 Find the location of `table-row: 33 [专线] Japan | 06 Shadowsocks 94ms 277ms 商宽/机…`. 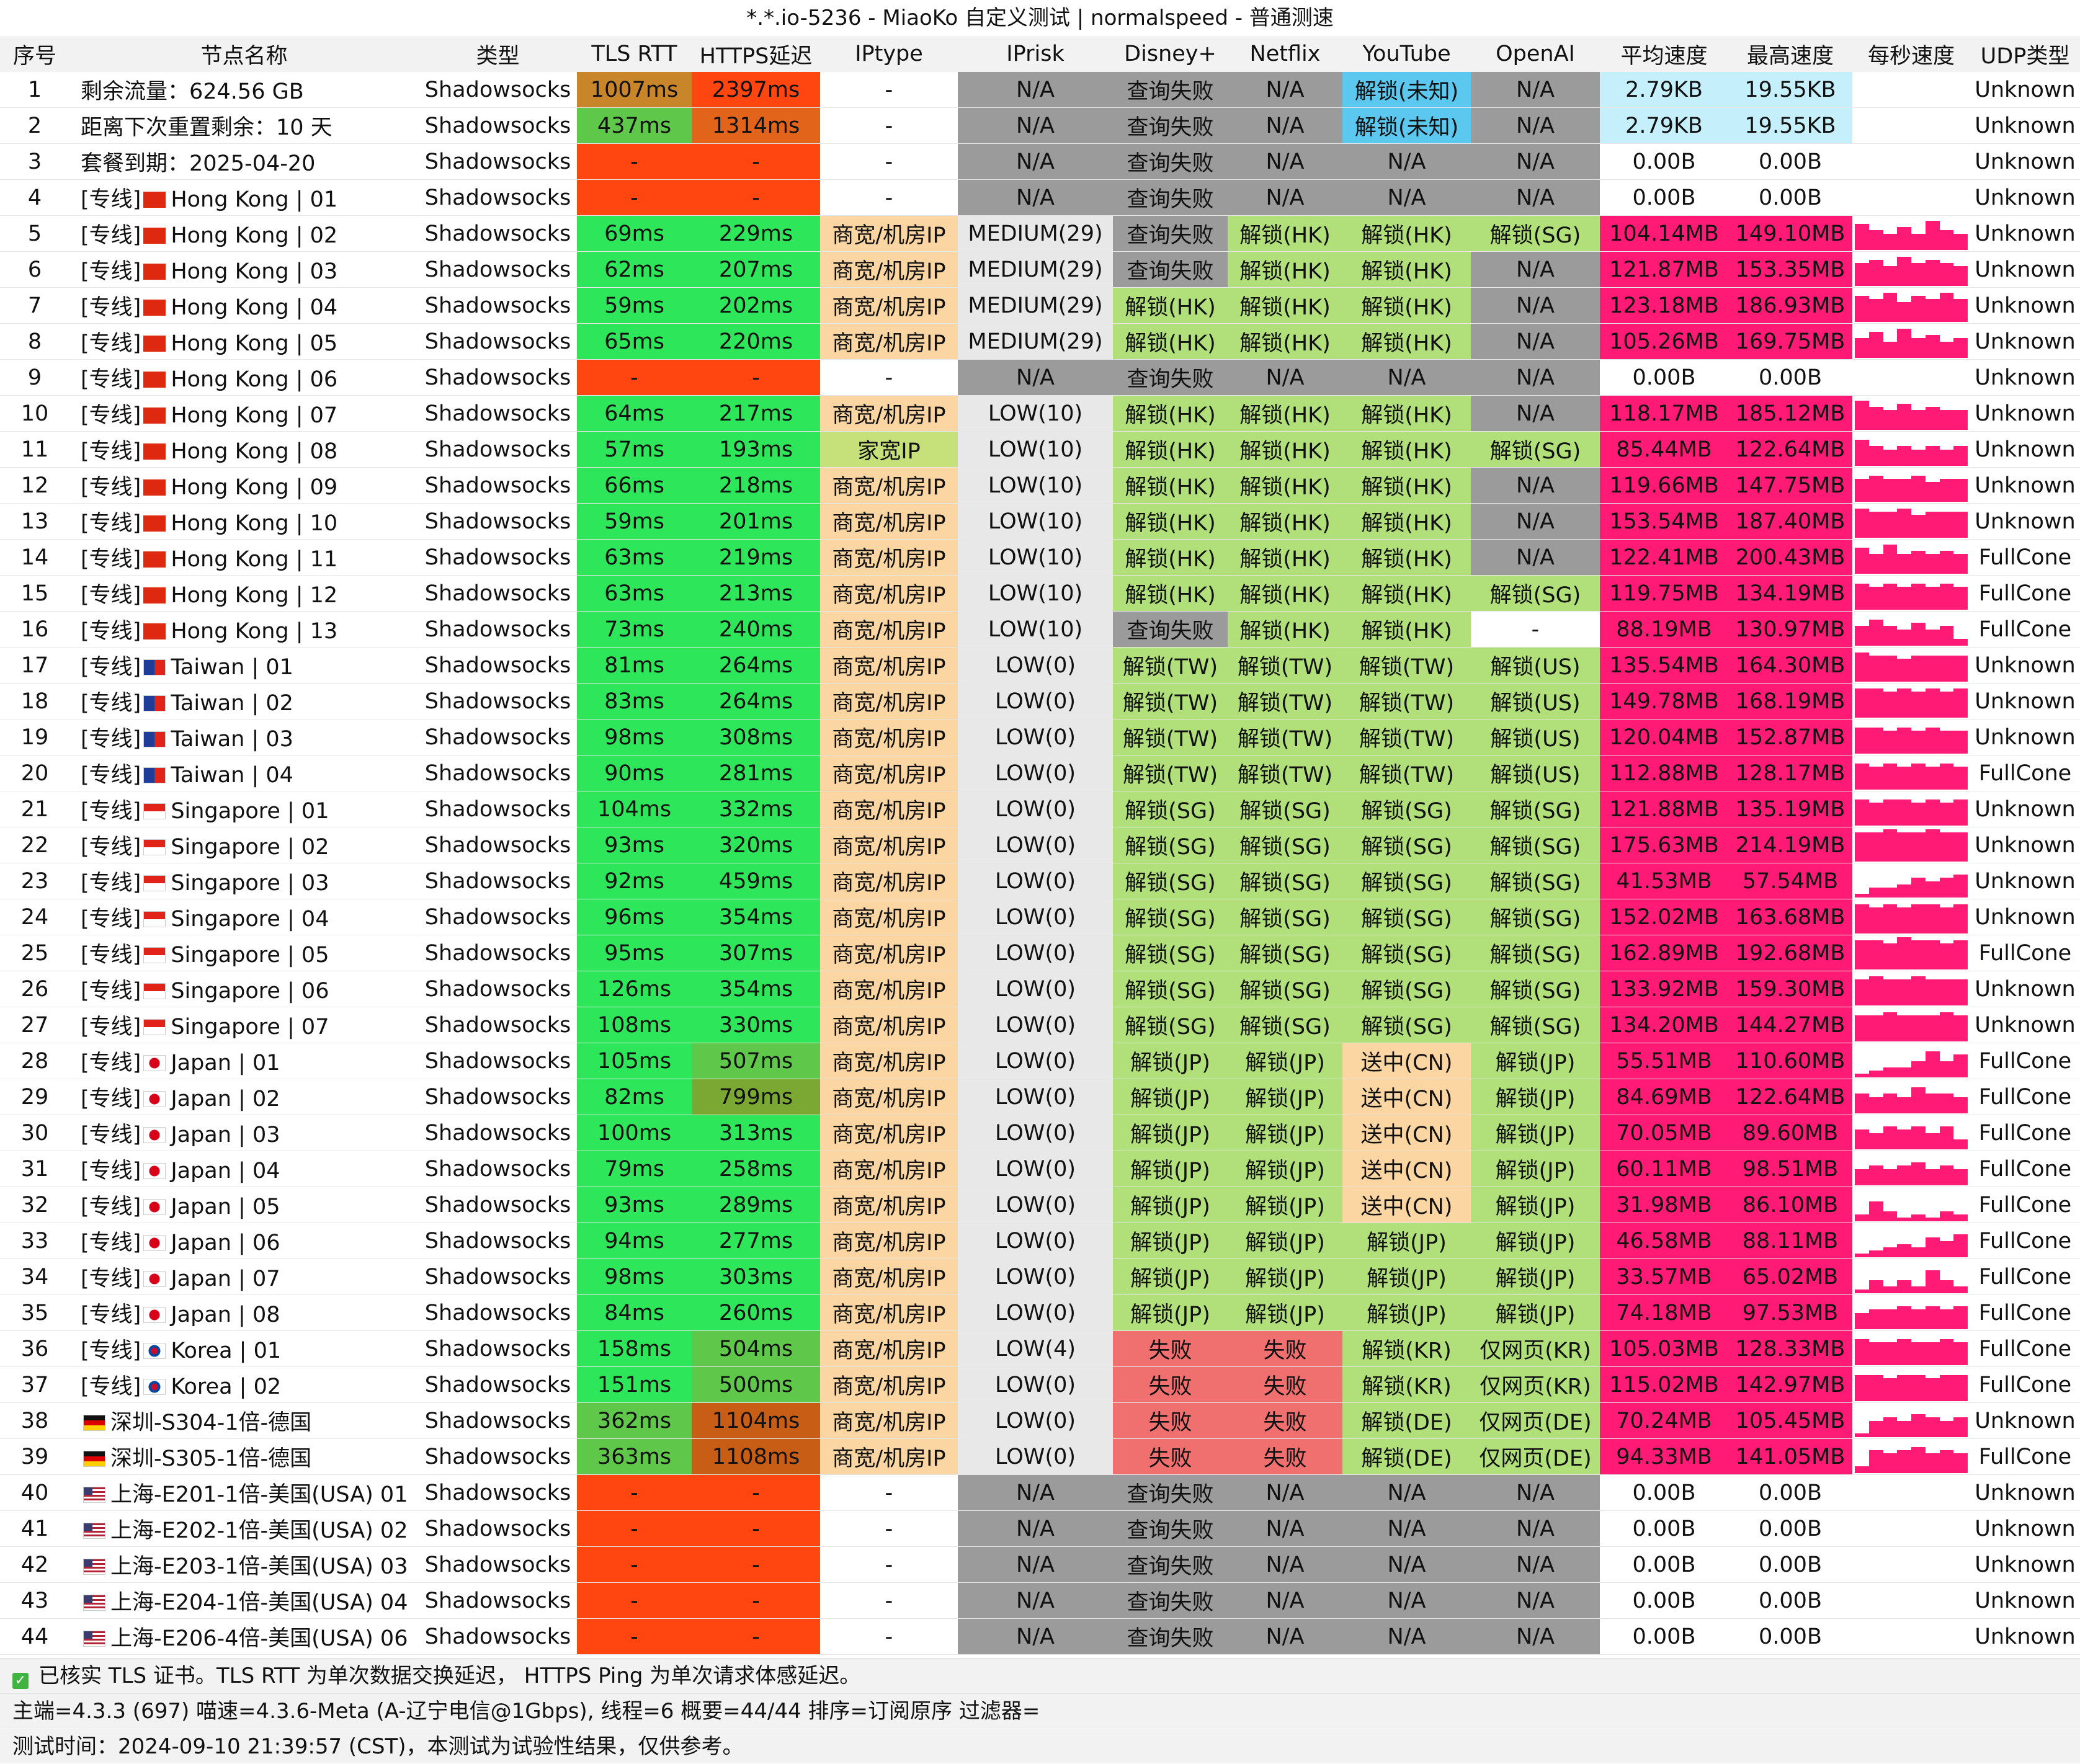

table-row: 33 [专线] Japan | 06 Shadowsocks 94ms 277ms 商宽/机… is located at coordinates (1040, 1241).